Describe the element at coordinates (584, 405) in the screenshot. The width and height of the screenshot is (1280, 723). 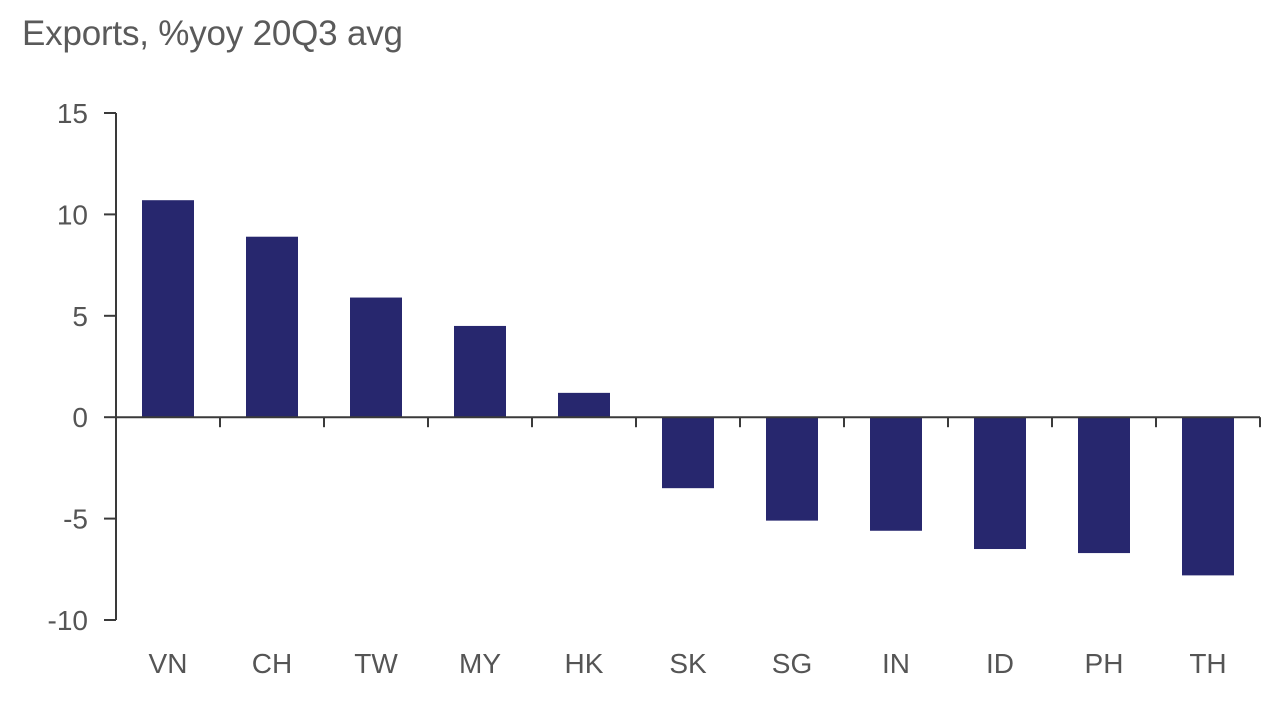
I see `bar-hk` at that location.